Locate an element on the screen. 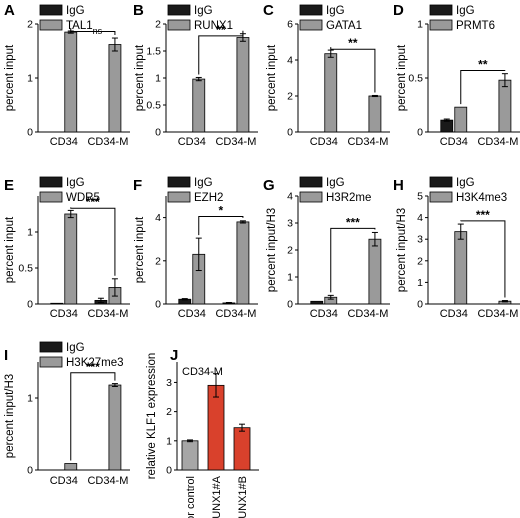  legend-subscript: ns is located at coordinates (98, 31).